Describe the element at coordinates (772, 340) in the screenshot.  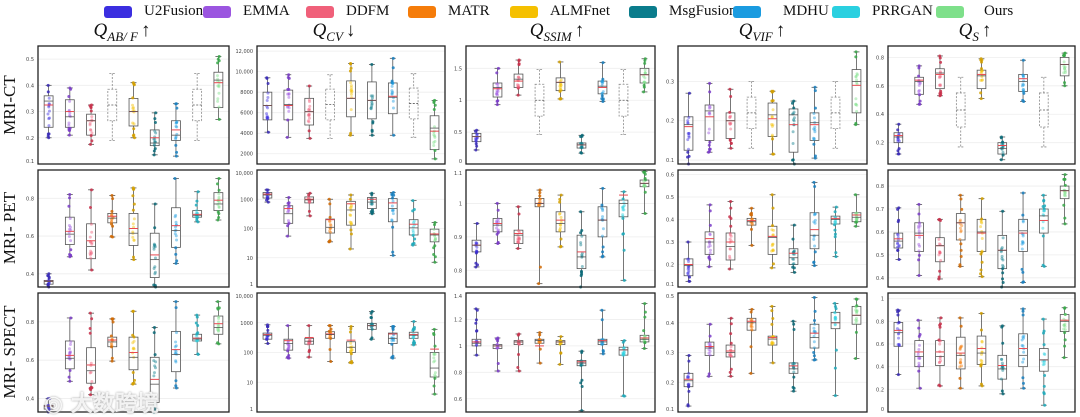
I see `box-iqr` at that location.